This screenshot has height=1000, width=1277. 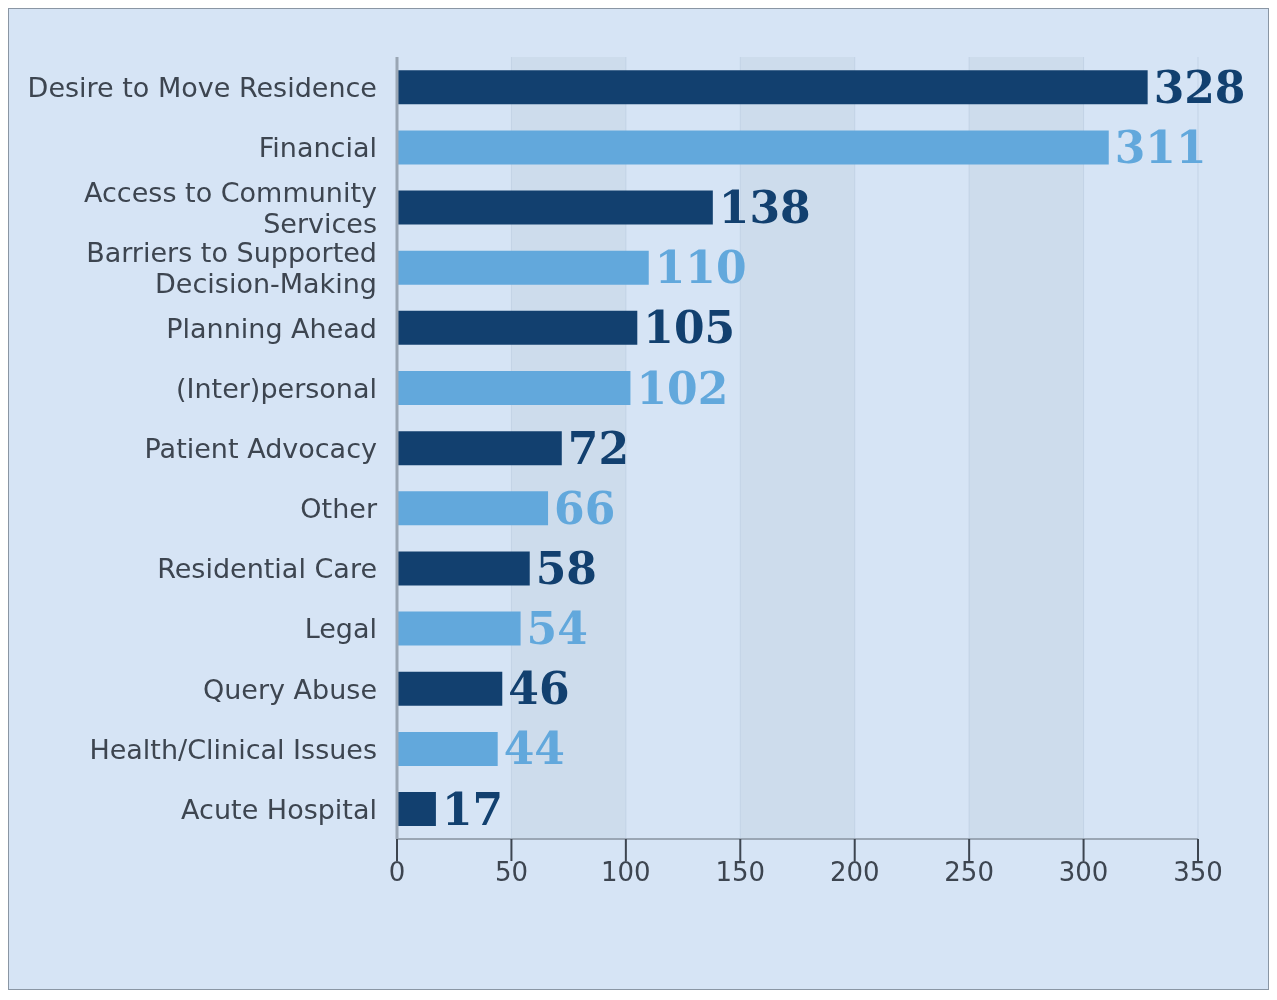 I want to click on x-tick-label: 100, so click(x=626, y=872).